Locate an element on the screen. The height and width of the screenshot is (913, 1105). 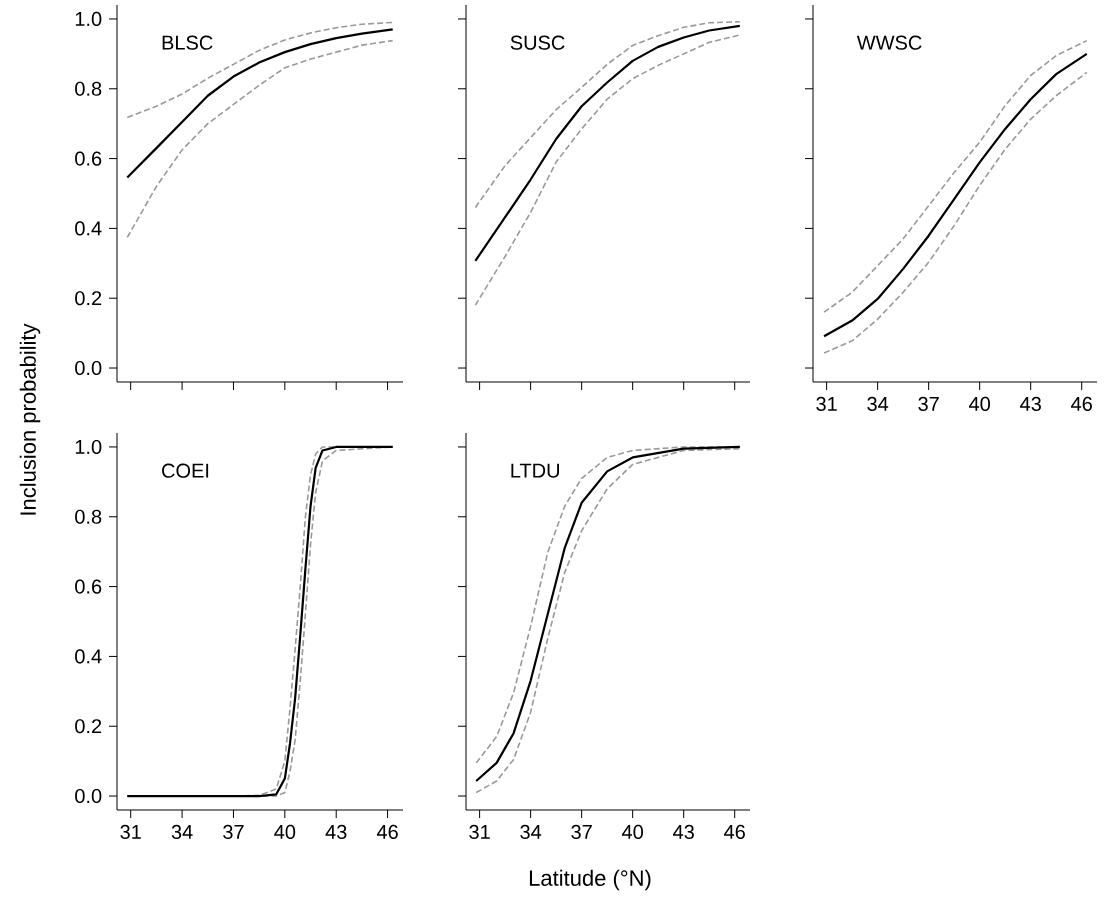
x-axis-title: Latitude (°N) is located at coordinates (590, 880).